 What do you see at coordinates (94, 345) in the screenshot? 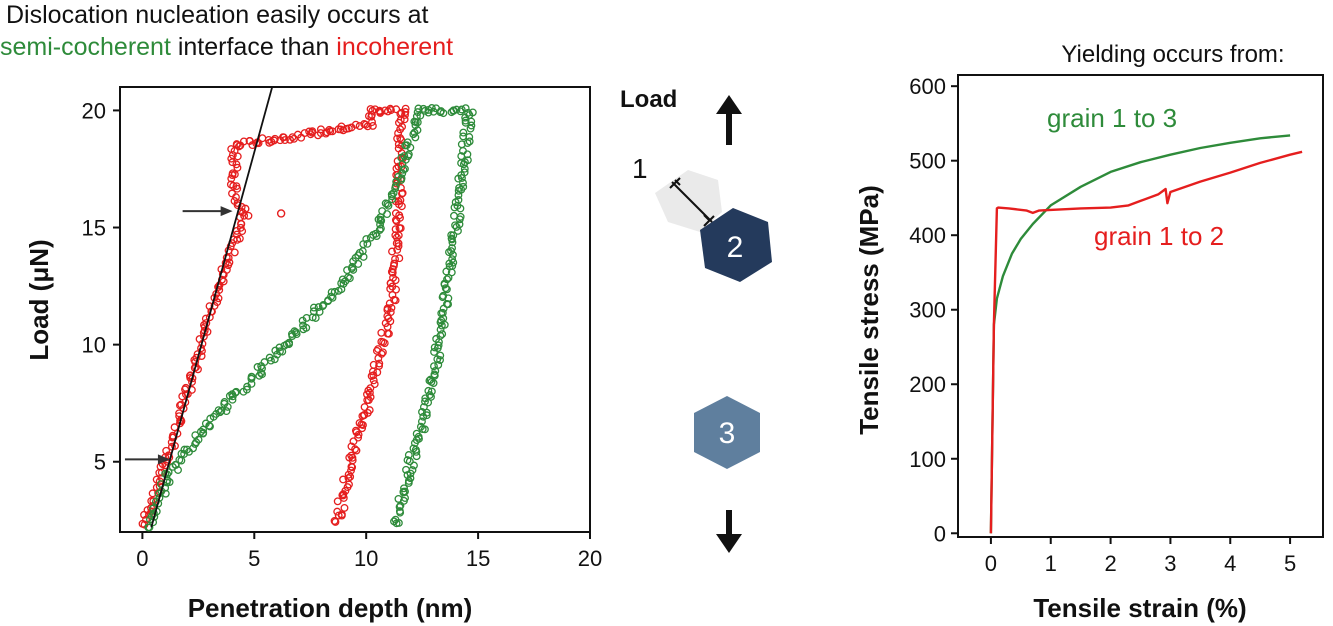
I see `left-y-tick-label: 10` at bounding box center [94, 345].